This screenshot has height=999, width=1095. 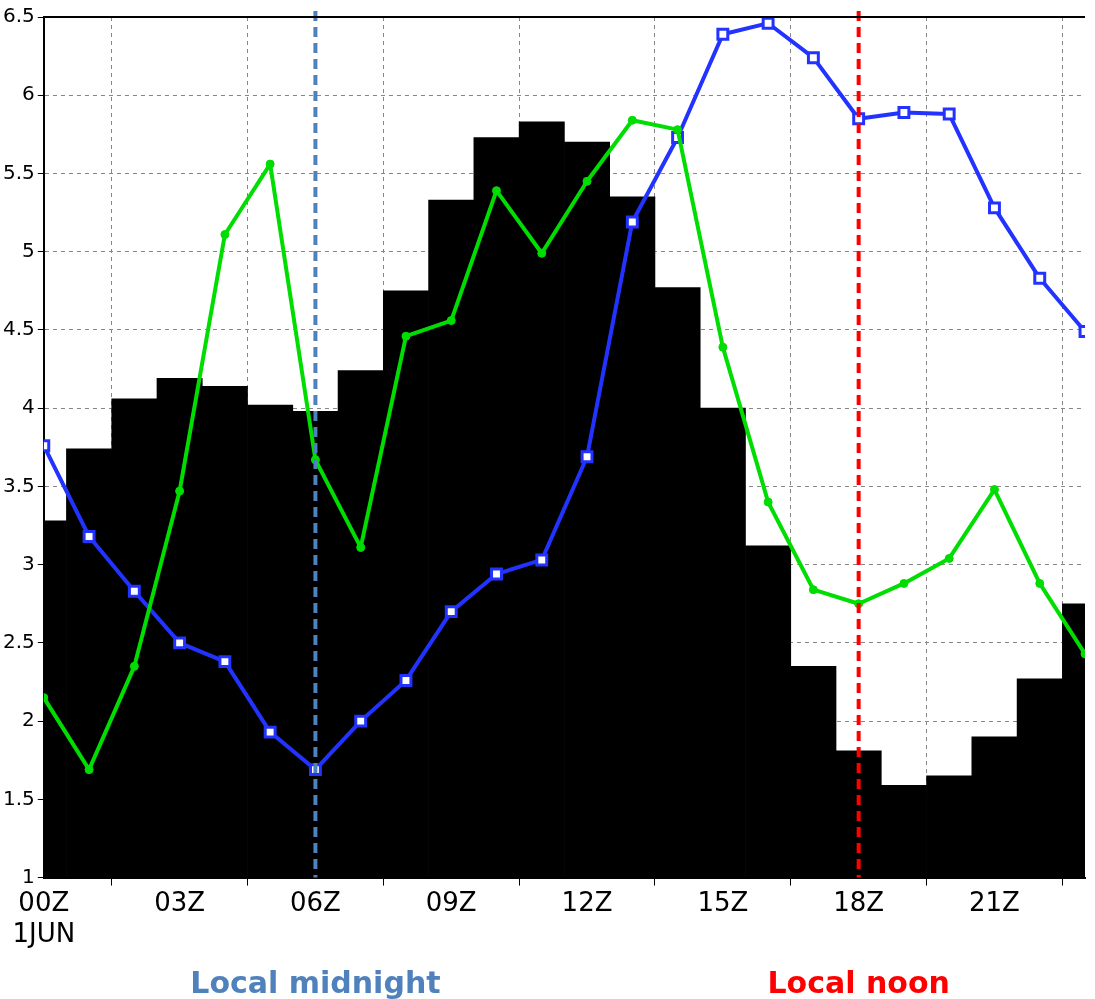 I want to click on y-tick-label: 4.5, so click(x=18, y=328).